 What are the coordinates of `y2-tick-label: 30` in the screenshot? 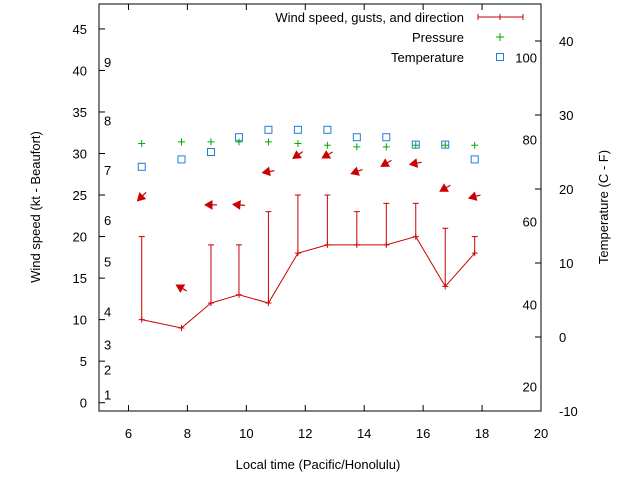 It's located at (566, 115).